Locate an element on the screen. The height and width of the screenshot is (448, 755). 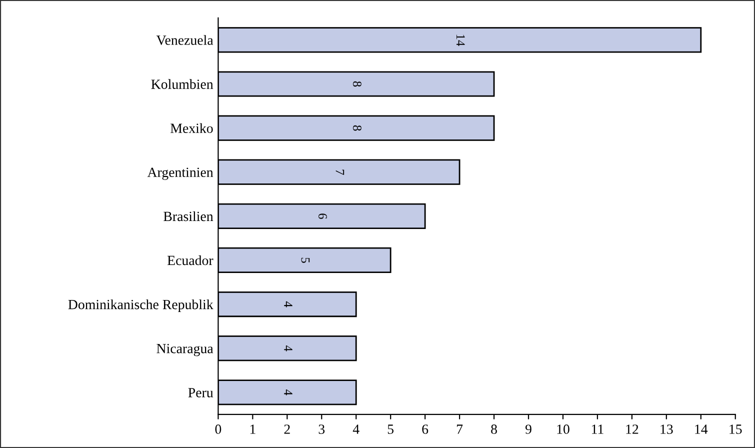
x-tick-label: 11 is located at coordinates (598, 429).